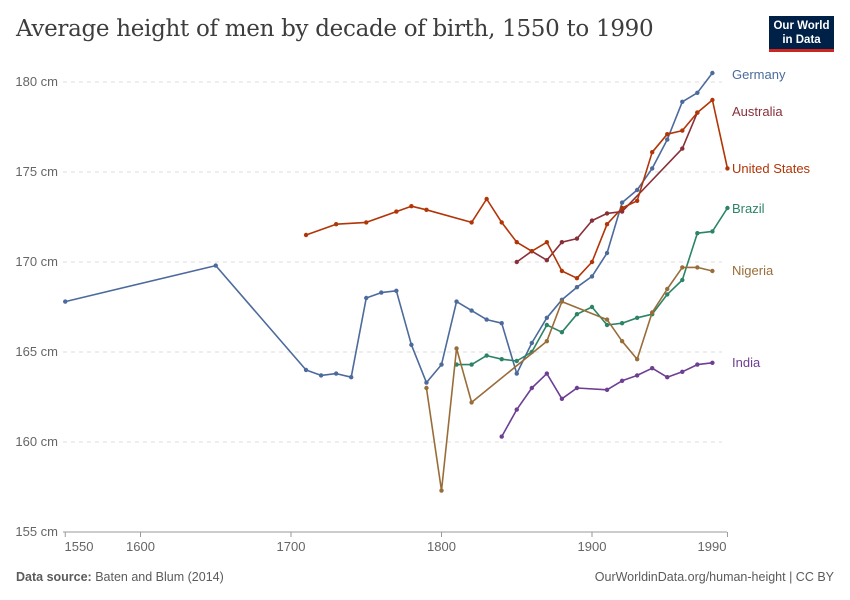 The image size is (850, 600). I want to click on series-label-germany: Germany, so click(759, 74).